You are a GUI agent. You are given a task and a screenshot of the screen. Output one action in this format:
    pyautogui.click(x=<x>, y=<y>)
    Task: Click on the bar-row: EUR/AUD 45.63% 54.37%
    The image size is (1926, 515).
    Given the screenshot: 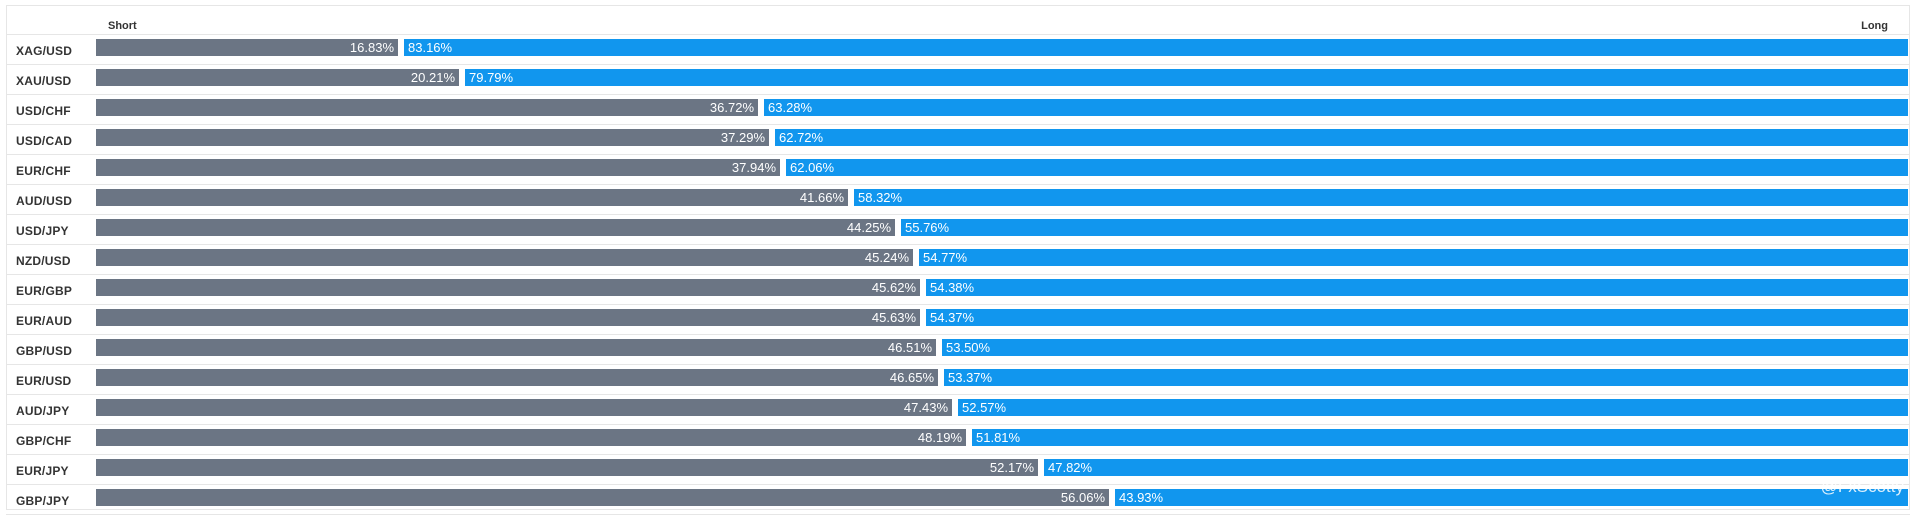 What is the action you would take?
    pyautogui.click(x=958, y=320)
    